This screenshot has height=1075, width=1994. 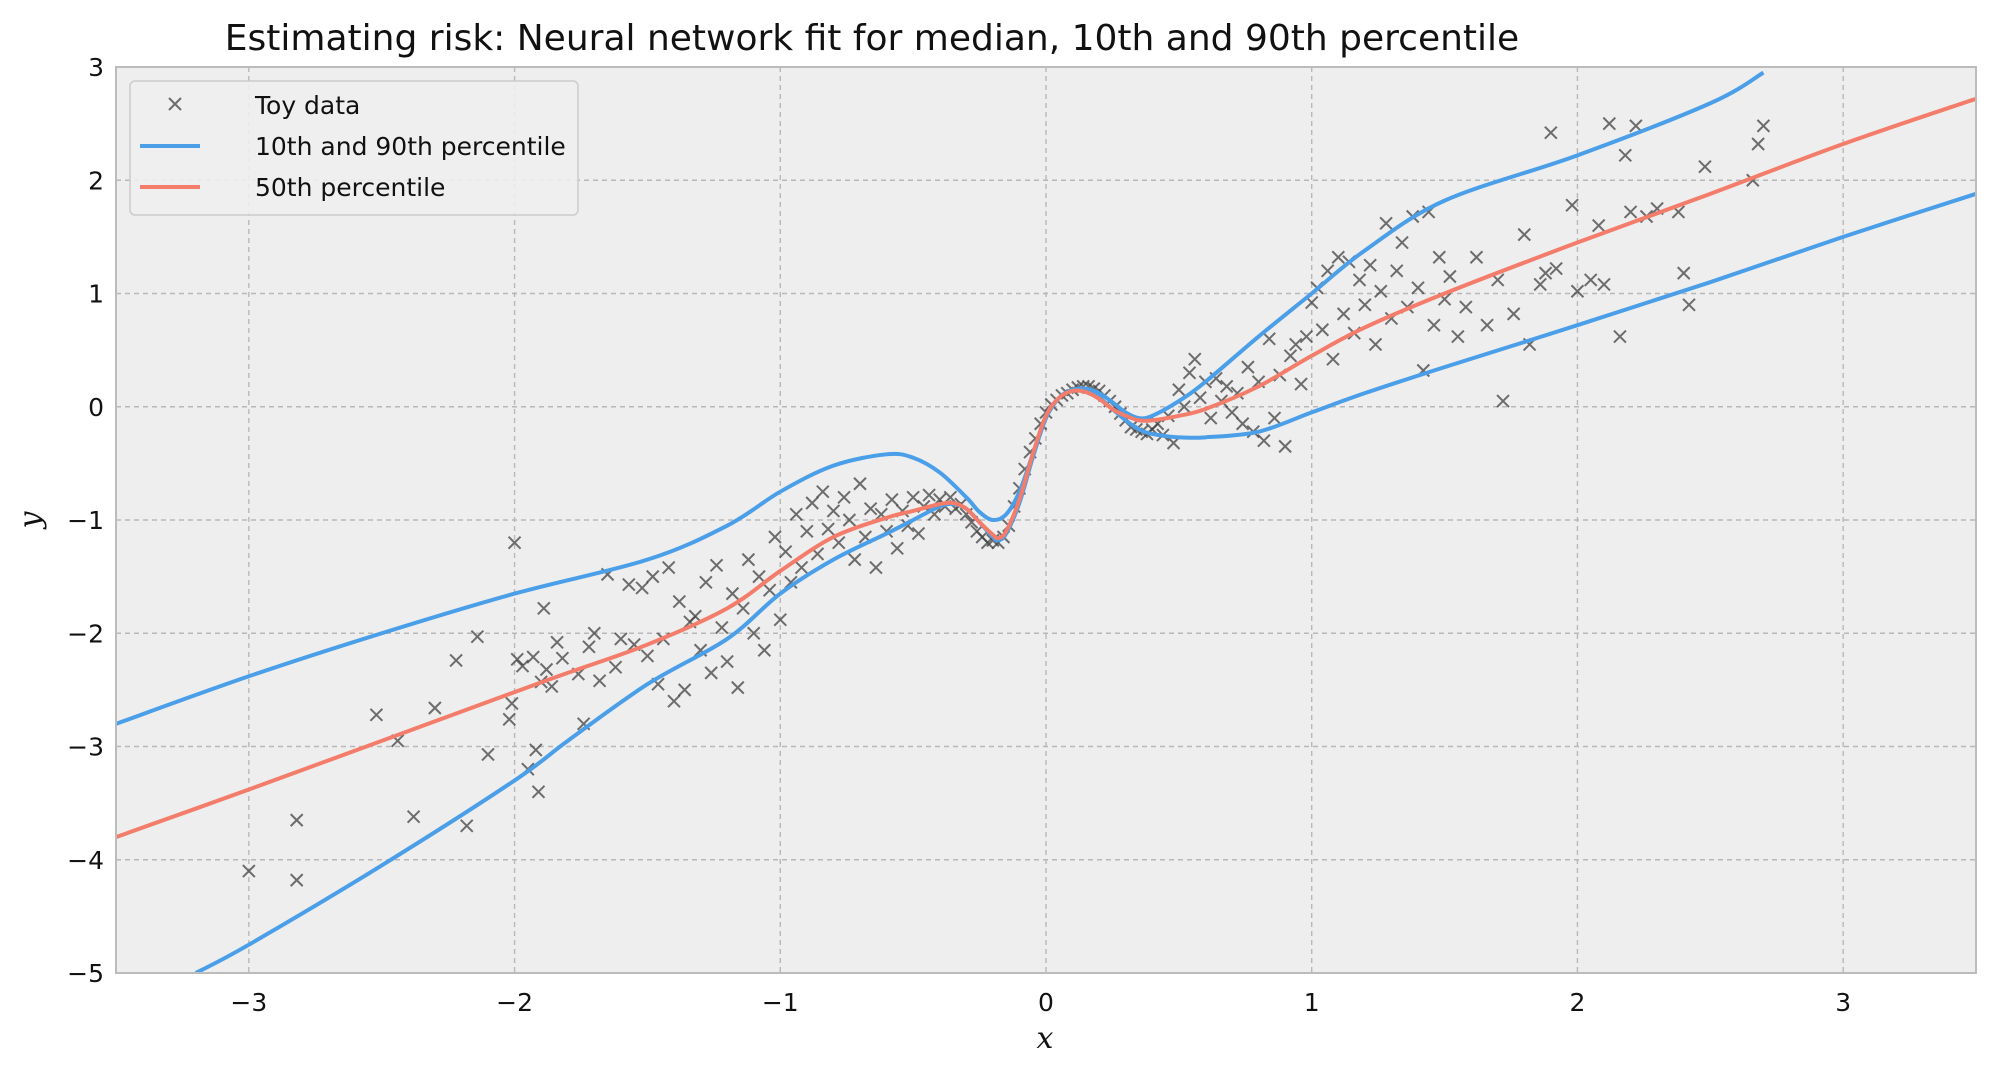 I want to click on x-tick-label: −2, so click(x=514, y=1002).